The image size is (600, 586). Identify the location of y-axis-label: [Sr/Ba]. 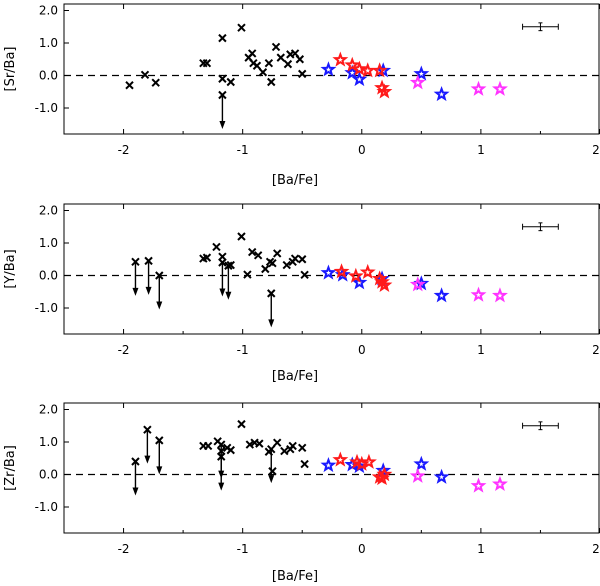
(10, 68).